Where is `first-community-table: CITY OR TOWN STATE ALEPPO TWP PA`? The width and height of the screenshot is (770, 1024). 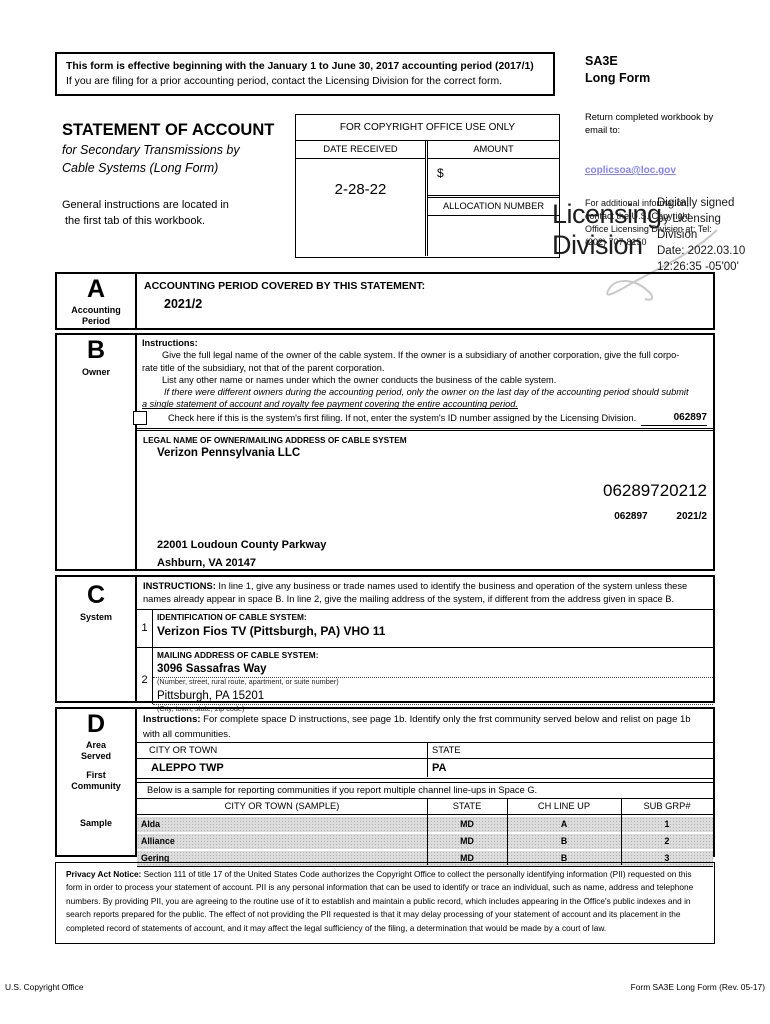
first-community-table: CITY OR TOWN STATE ALEPPO TWP PA is located at coordinates (425, 760).